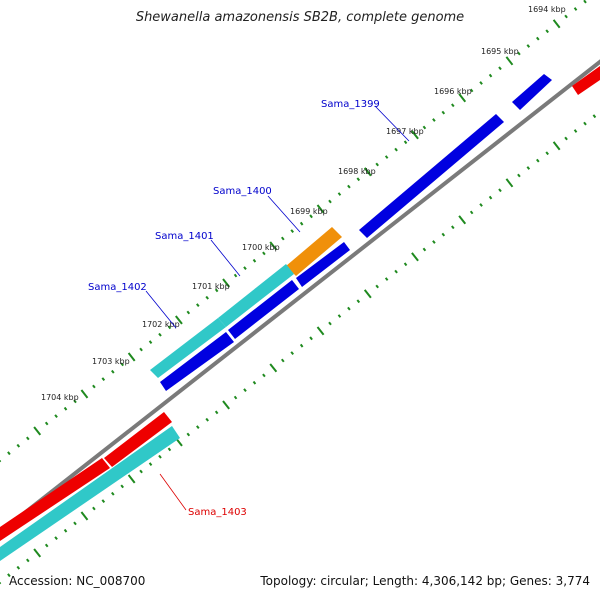 This screenshot has height=600, width=600. What do you see at coordinates (547, 9) in the screenshot?
I see `kbp-label: 1694 kbp` at bounding box center [547, 9].